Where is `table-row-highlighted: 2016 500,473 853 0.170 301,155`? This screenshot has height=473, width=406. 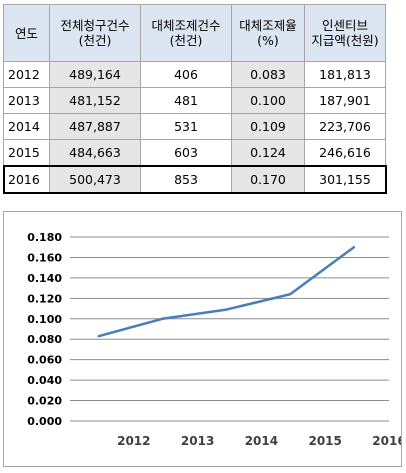 table-row-highlighted: 2016 500,473 853 0.170 301,155 is located at coordinates (194, 179).